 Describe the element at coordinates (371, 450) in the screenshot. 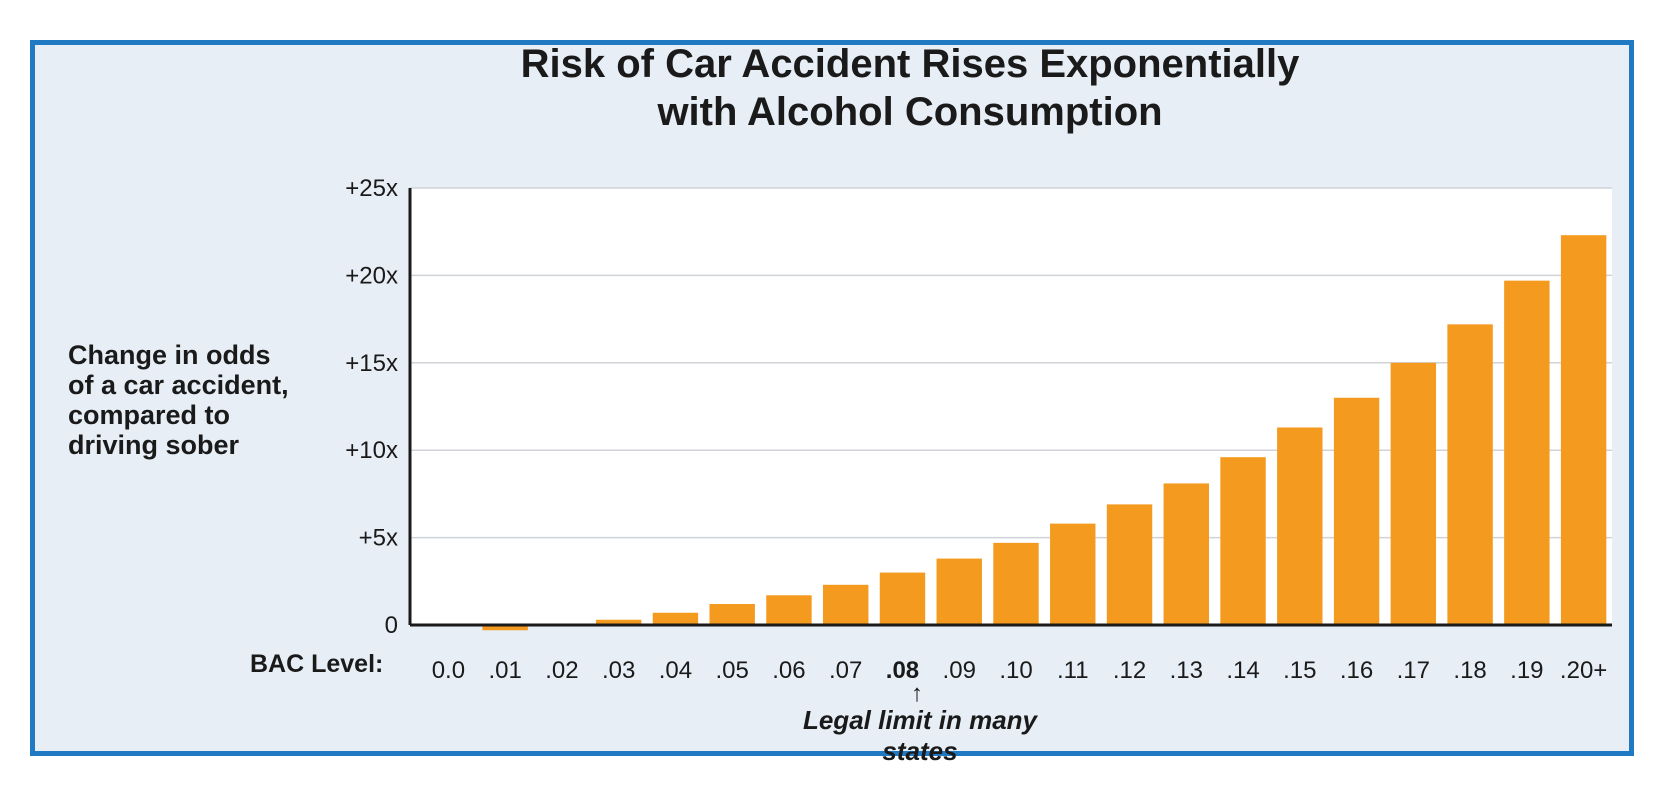

I see `y-tick-label: +10x` at that location.